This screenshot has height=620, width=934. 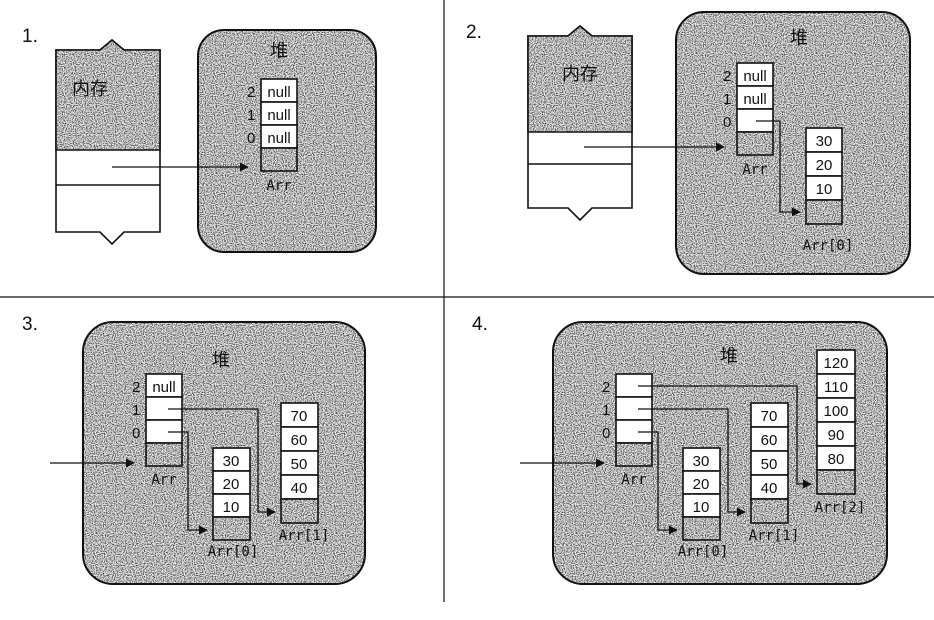 I want to click on sub-array-2-label: Arr[2], so click(x=840, y=508).